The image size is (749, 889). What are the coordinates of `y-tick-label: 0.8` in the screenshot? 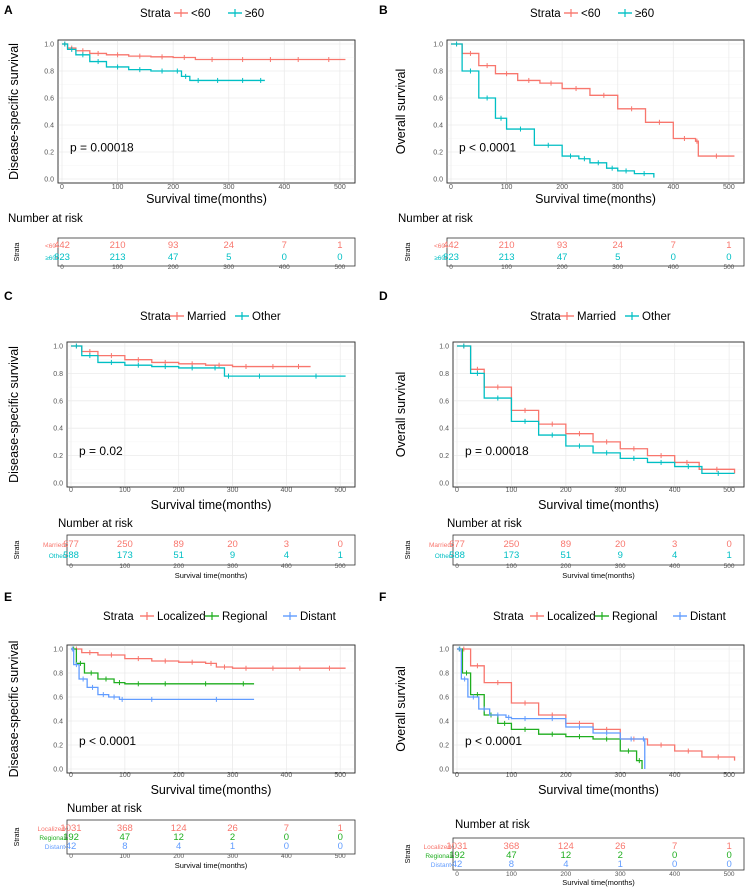 It's located at (444, 374).